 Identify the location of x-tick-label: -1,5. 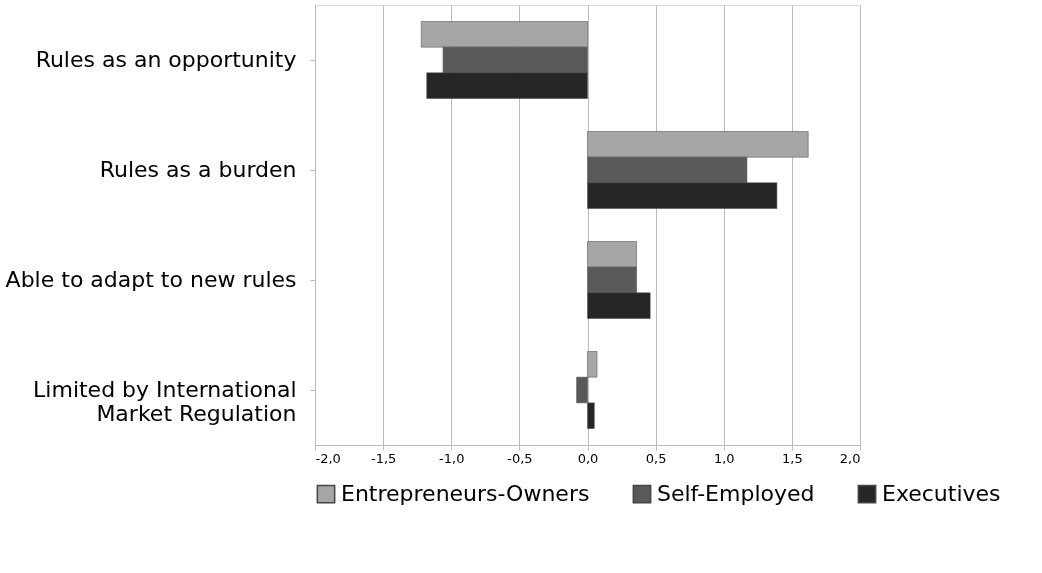
(383, 458).